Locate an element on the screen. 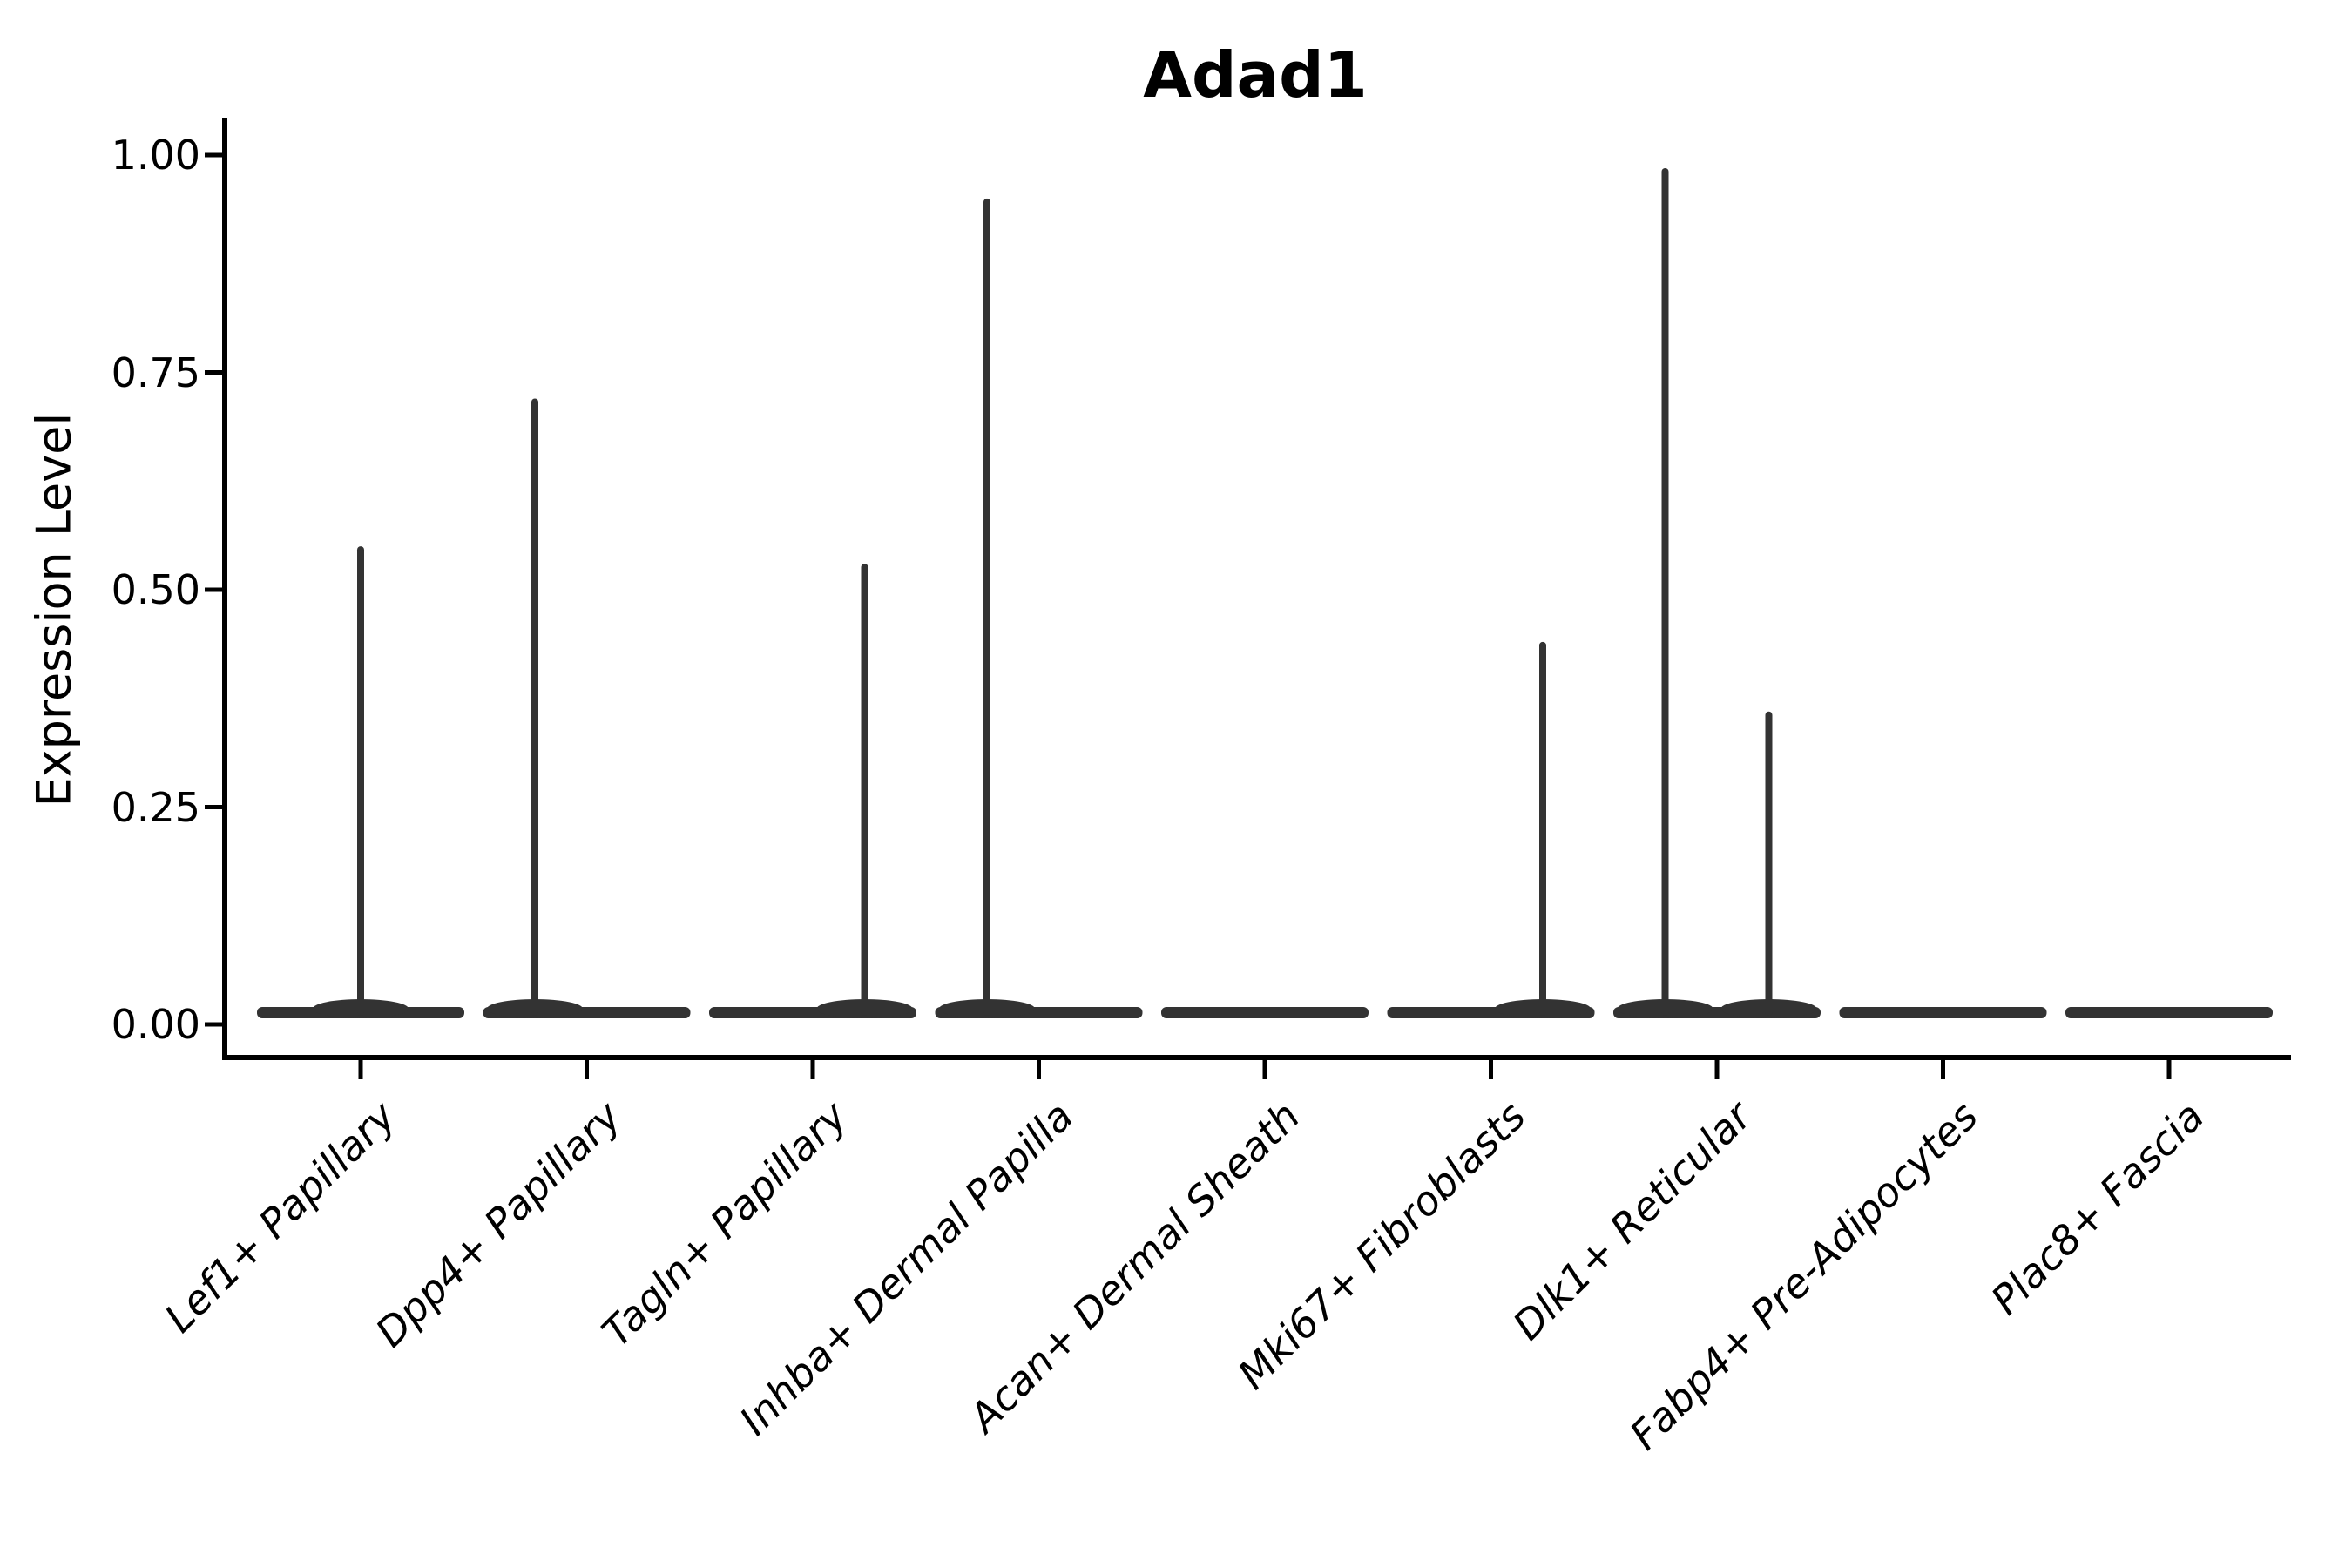 The height and width of the screenshot is (1568, 2352). y-tick-label: 1.00 is located at coordinates (155, 155).